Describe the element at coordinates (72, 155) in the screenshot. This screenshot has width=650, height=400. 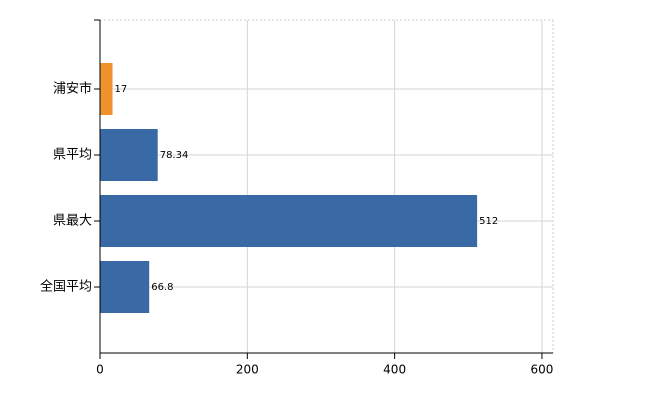
I see `y-tick-label: 県平均` at that location.